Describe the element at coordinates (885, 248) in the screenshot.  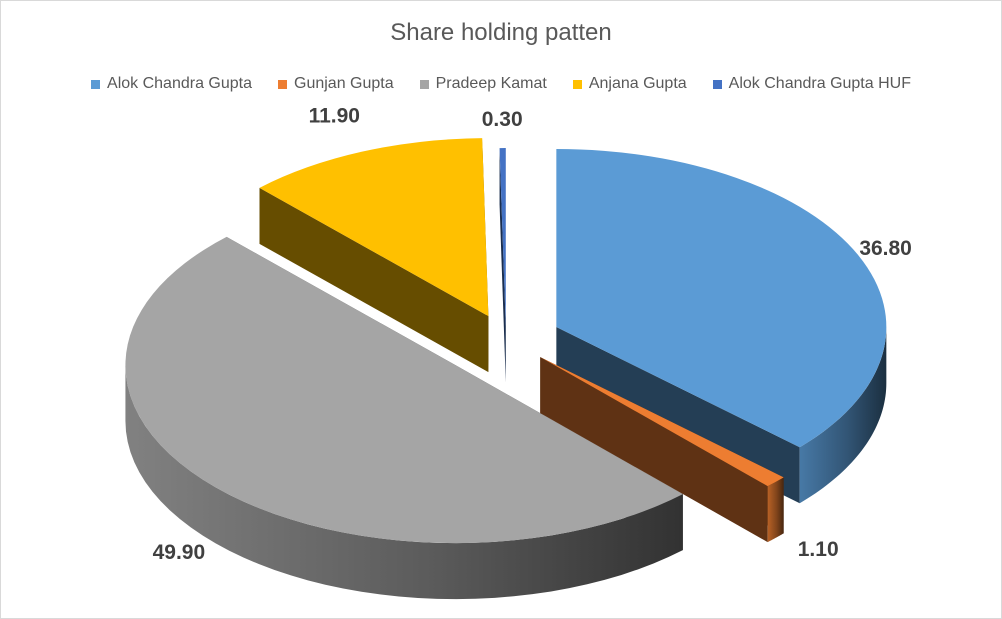
I see `data-label: 36.80` at that location.